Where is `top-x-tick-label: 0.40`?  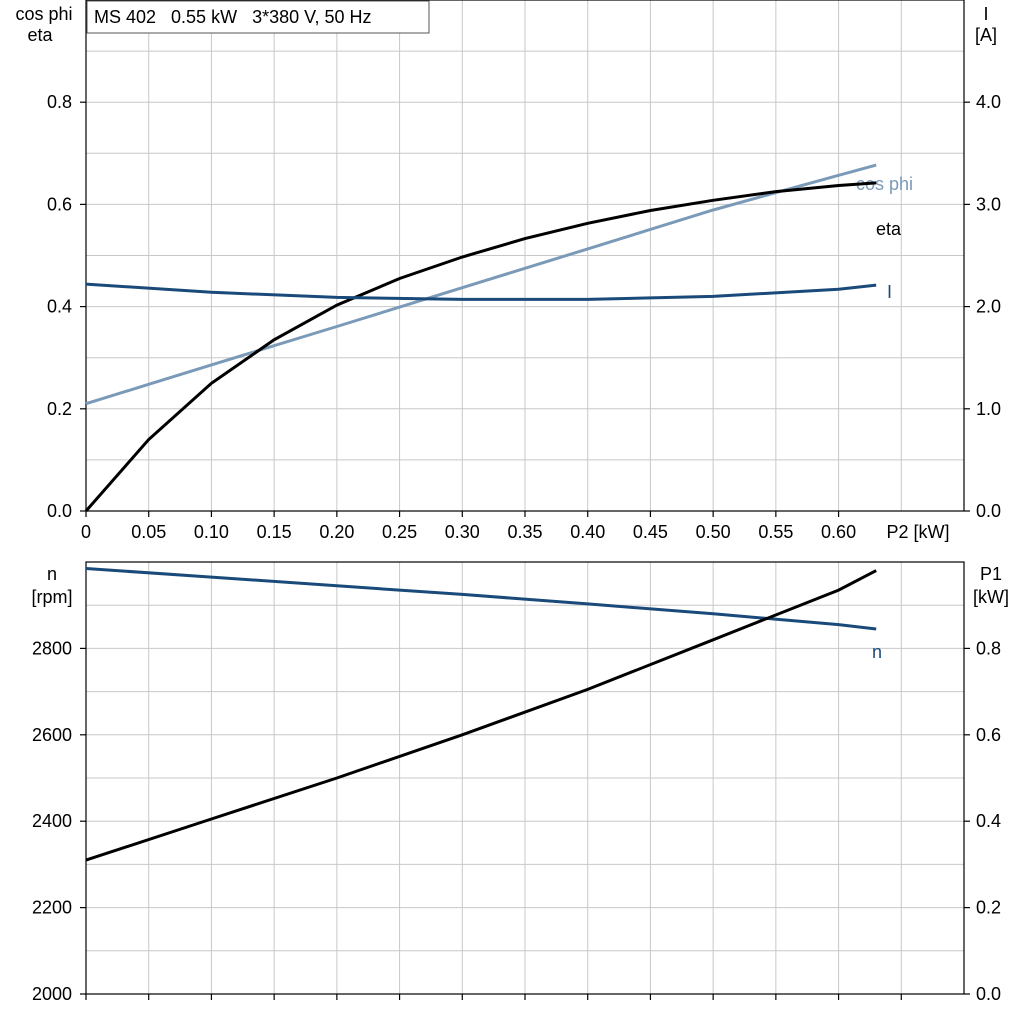
top-x-tick-label: 0.40 is located at coordinates (587, 532).